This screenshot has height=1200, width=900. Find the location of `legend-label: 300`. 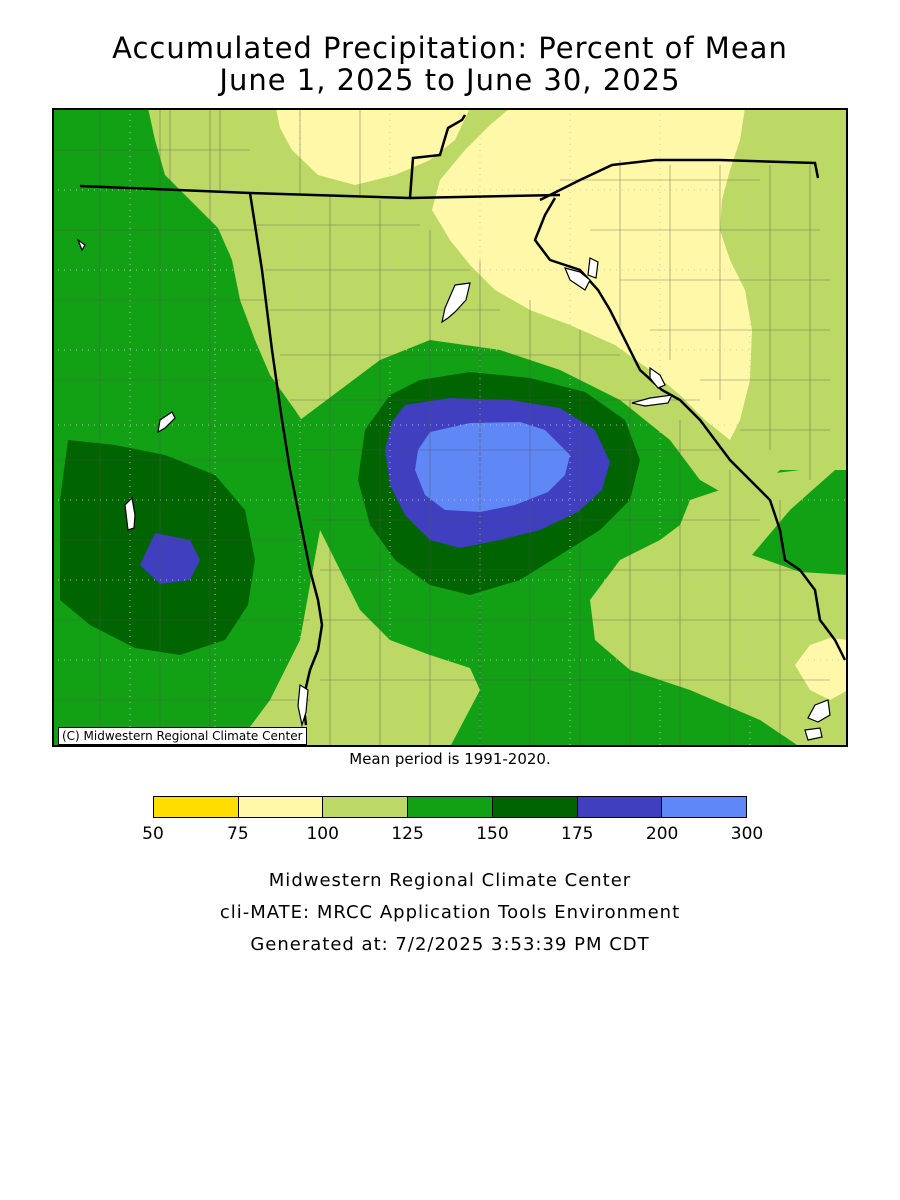

legend-label: 300 is located at coordinates (747, 834).